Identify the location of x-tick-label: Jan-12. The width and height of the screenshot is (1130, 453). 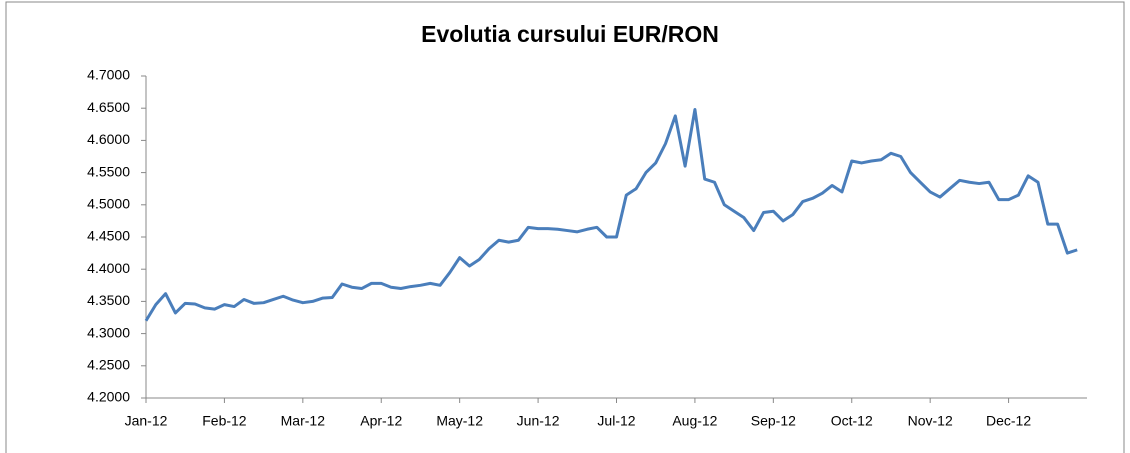
(146, 421).